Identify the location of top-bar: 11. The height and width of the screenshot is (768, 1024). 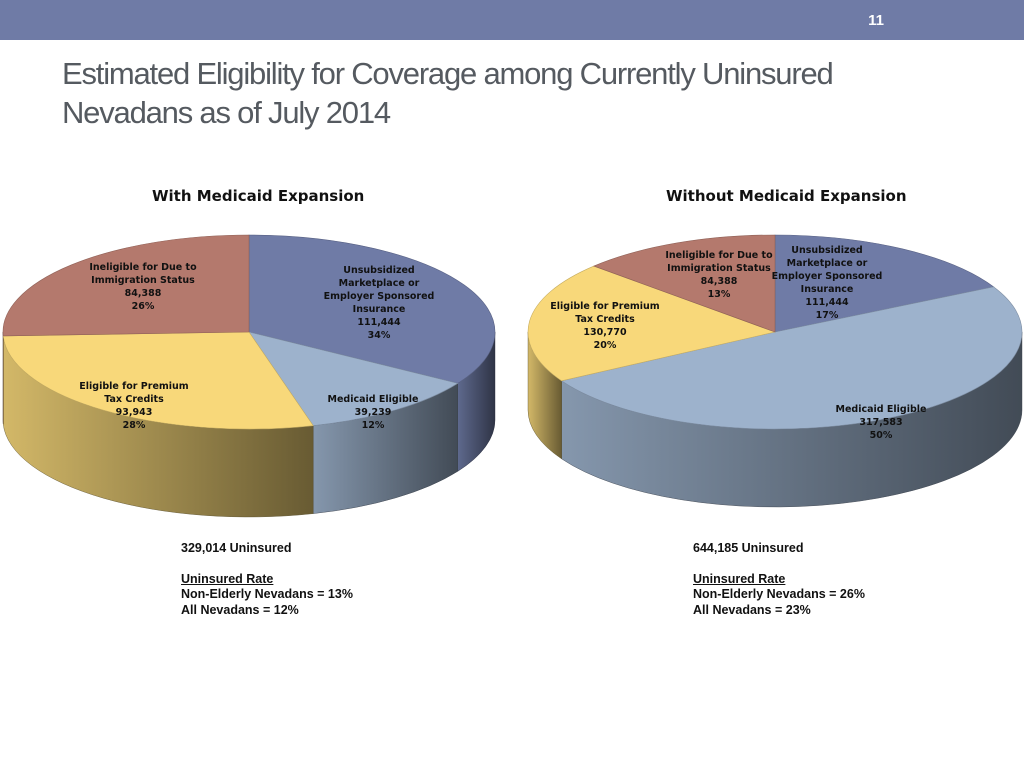
(512, 20).